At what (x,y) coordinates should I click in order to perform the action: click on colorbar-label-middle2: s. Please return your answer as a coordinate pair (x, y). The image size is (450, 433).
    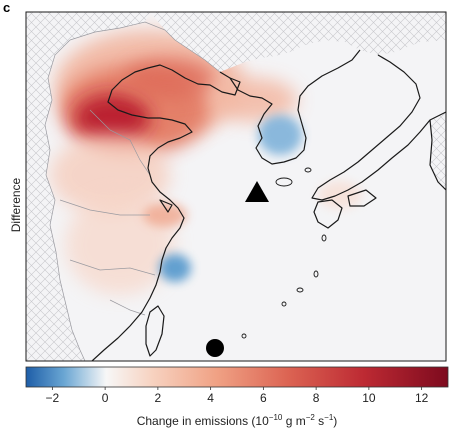
    Looking at the image, I should click on (319, 421).